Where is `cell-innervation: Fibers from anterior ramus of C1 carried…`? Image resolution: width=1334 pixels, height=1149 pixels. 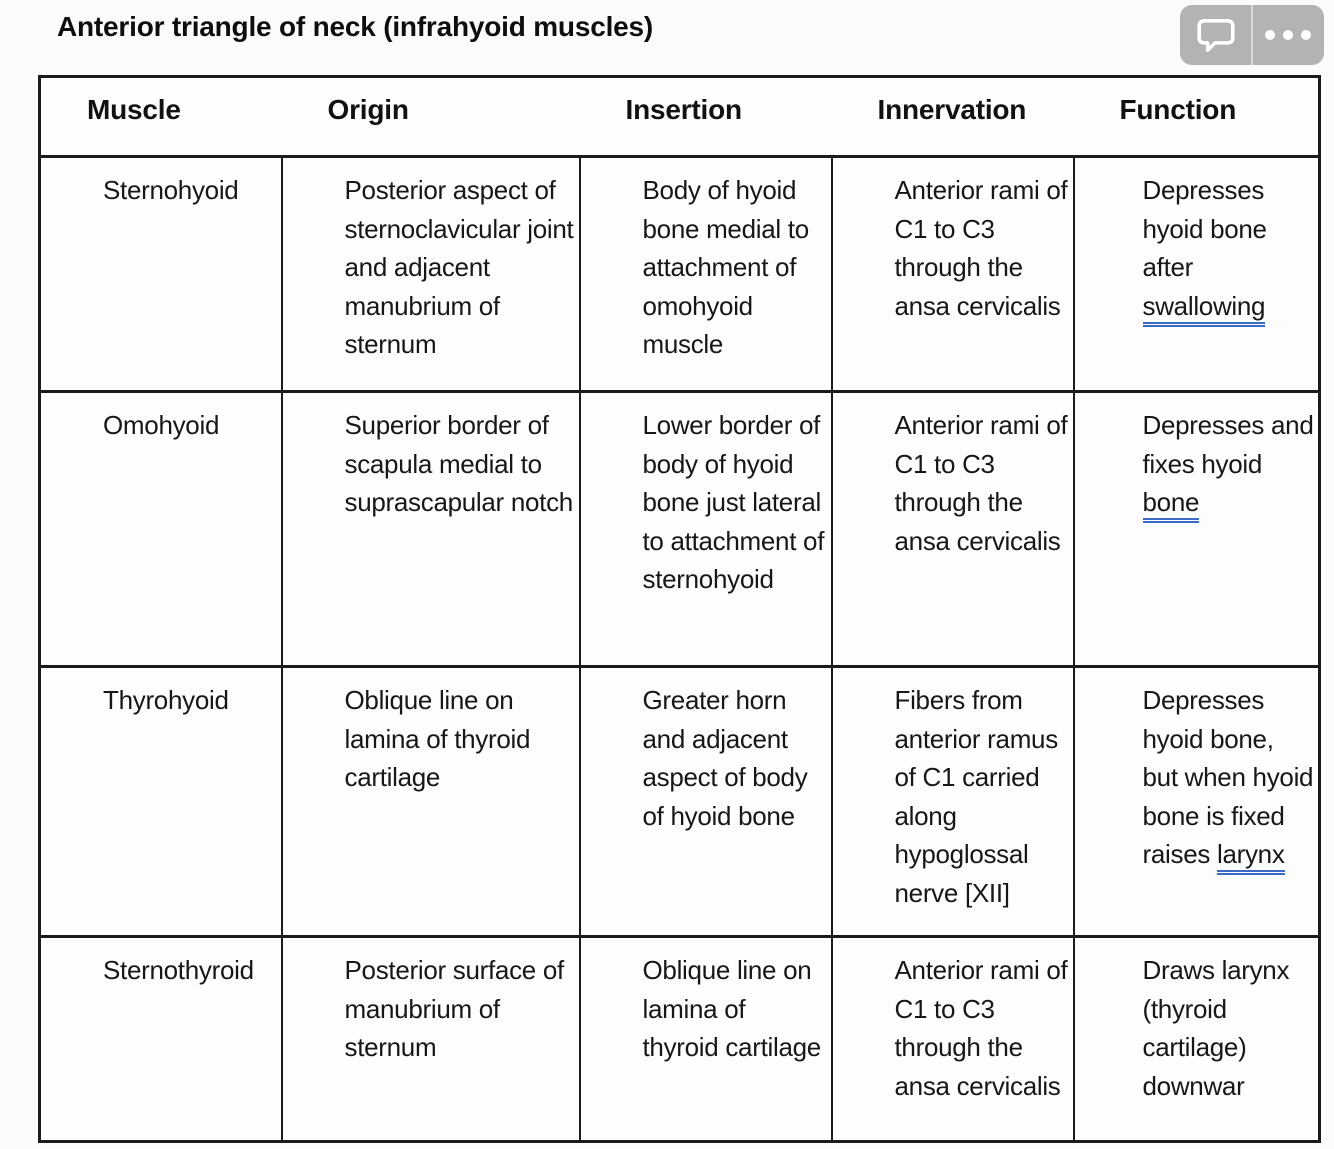
cell-innervation: Fibers from anterior ramus of C1 carried… is located at coordinates (952, 801).